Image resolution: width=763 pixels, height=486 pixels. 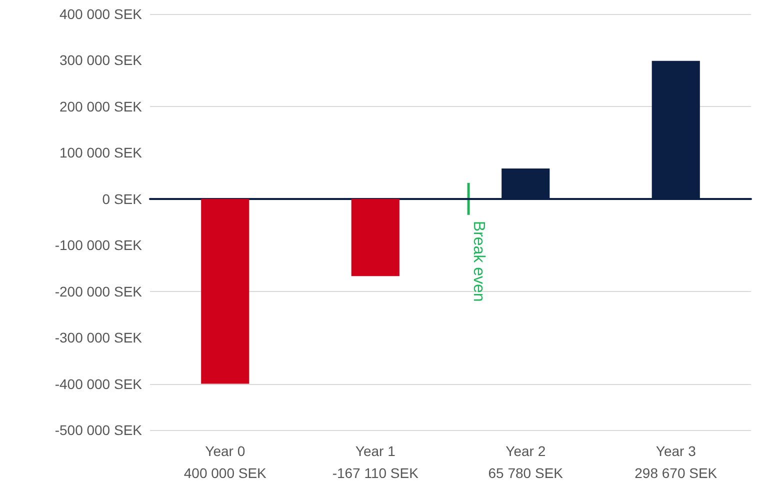 What do you see at coordinates (101, 106) in the screenshot?
I see `y-tick-label: 200 000 SEK` at bounding box center [101, 106].